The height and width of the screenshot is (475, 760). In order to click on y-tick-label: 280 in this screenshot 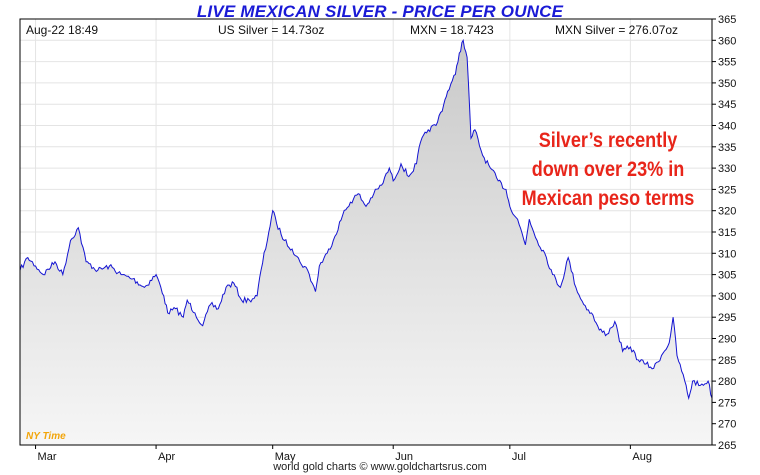, I will do `click(727, 382)`.